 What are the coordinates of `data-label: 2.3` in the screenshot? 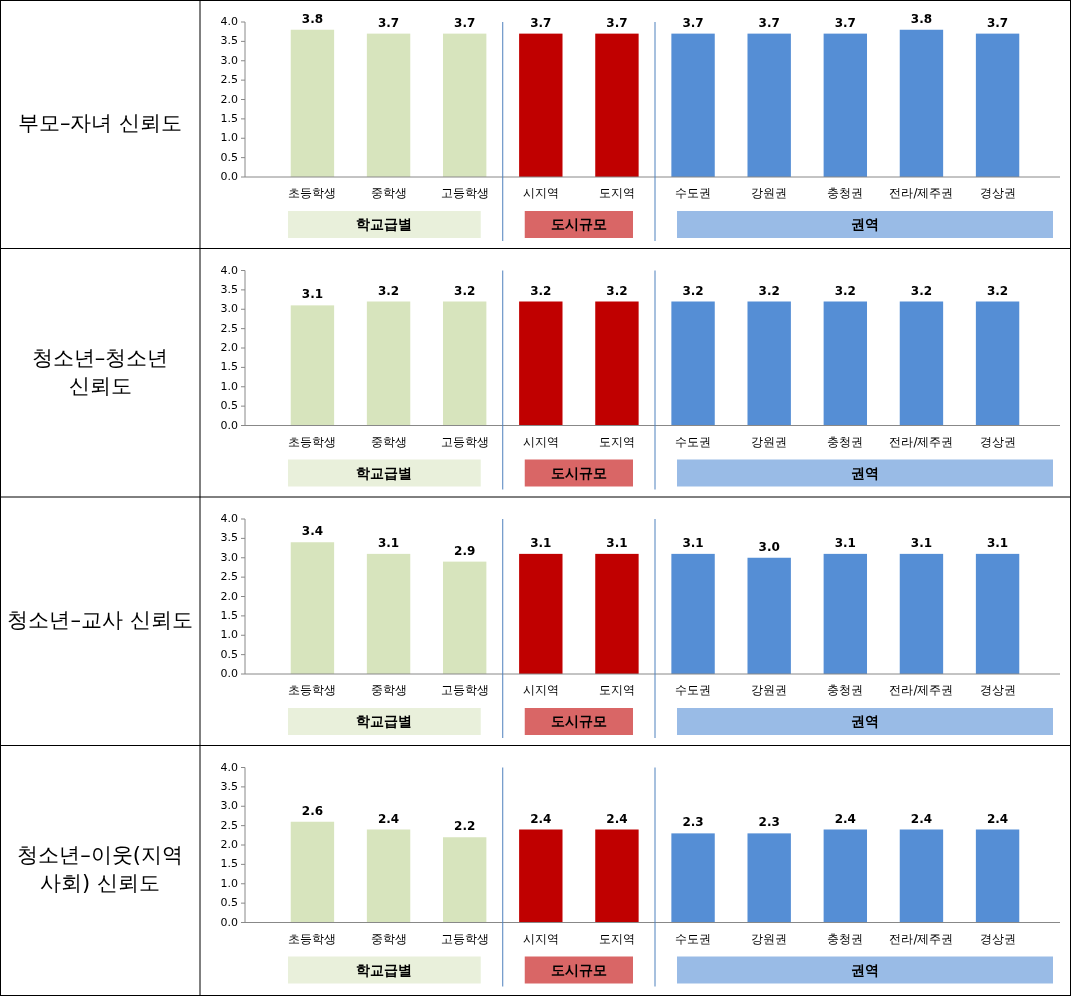 It's located at (693, 822).